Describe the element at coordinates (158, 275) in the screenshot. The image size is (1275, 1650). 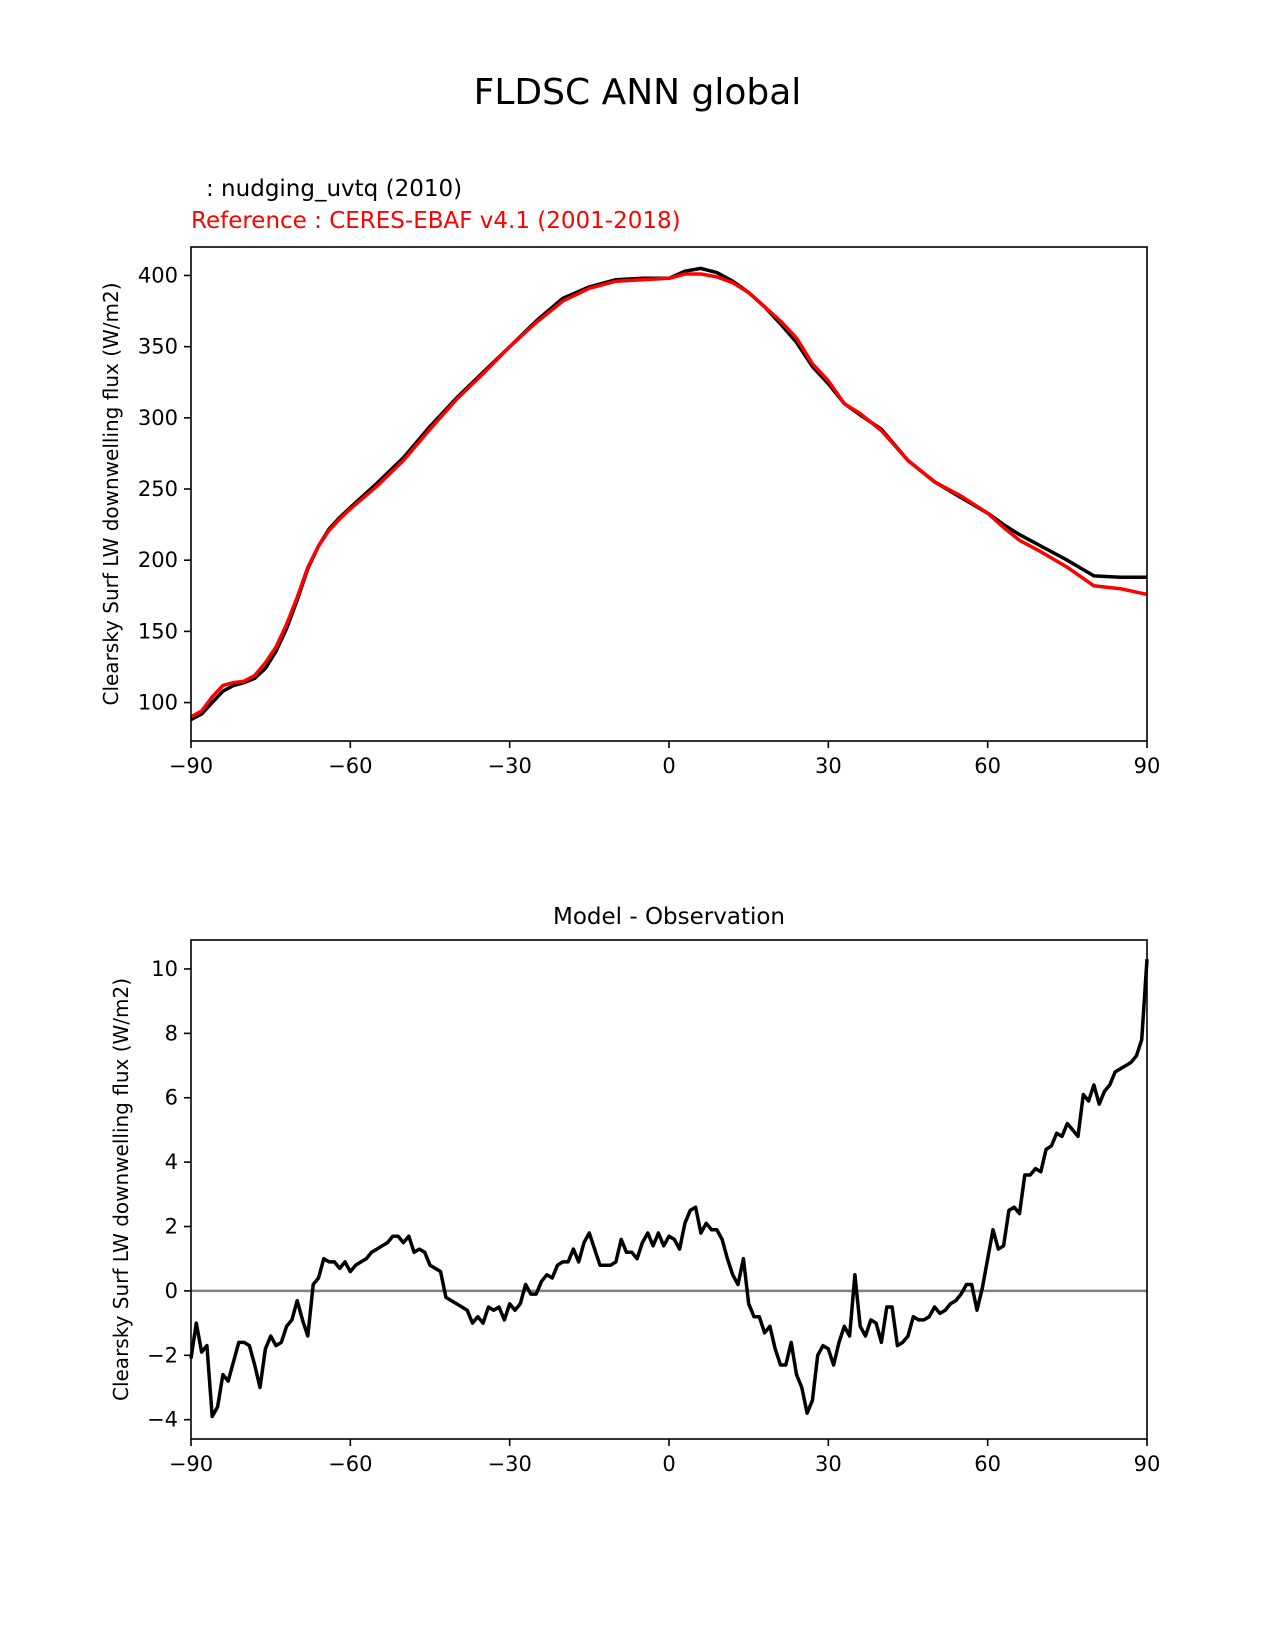
I see `y-tick-label: 400` at that location.